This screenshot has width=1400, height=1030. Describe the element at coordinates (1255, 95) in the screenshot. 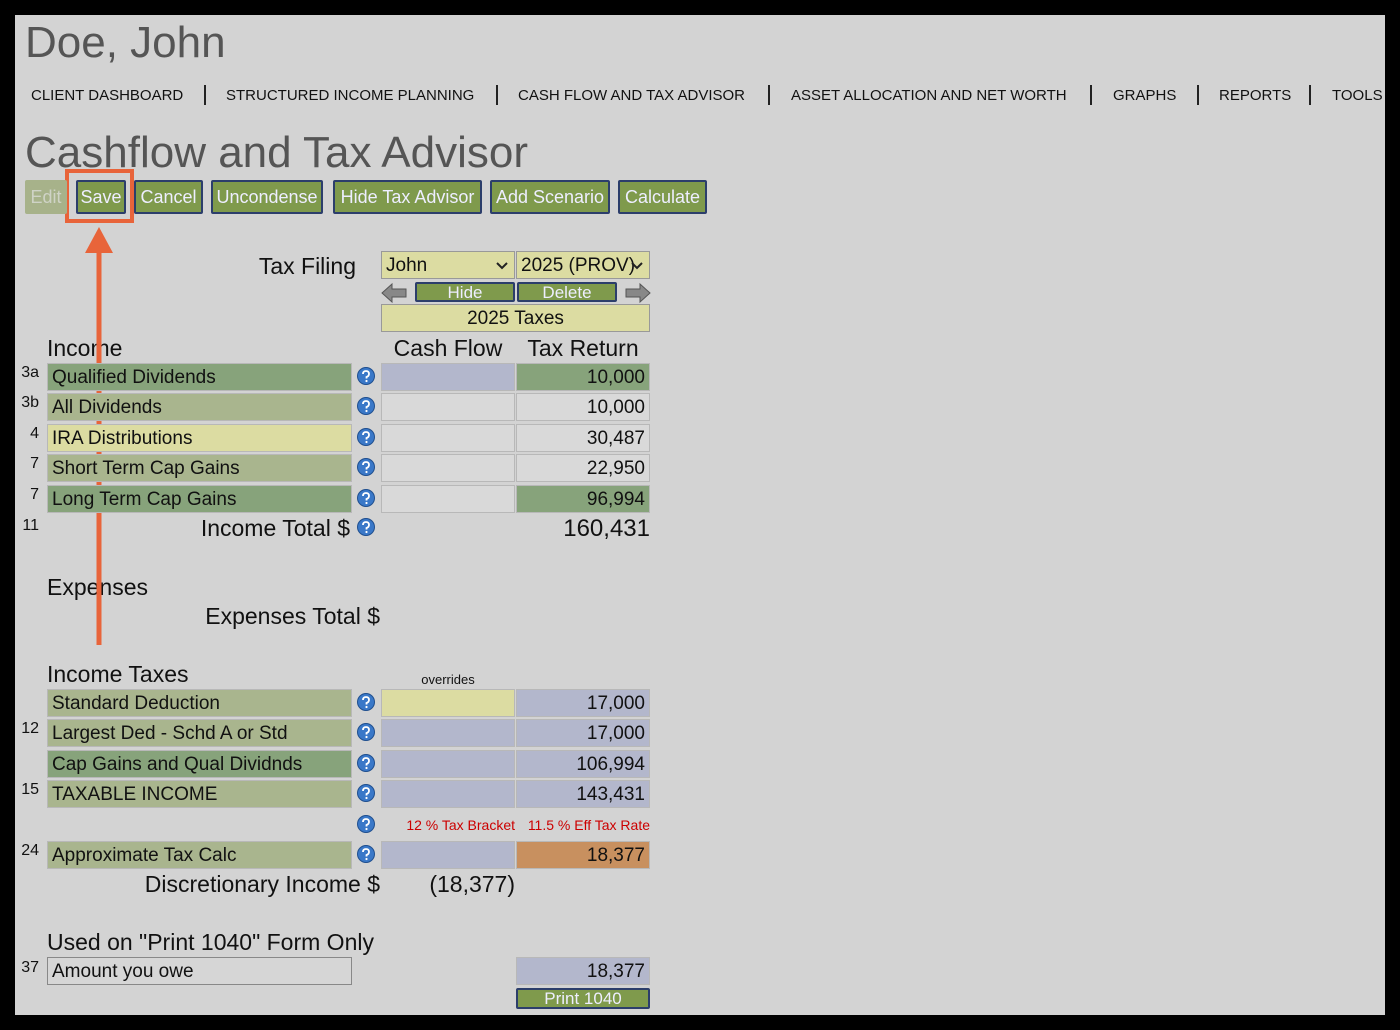

I see `nav-link: REPORTS` at that location.